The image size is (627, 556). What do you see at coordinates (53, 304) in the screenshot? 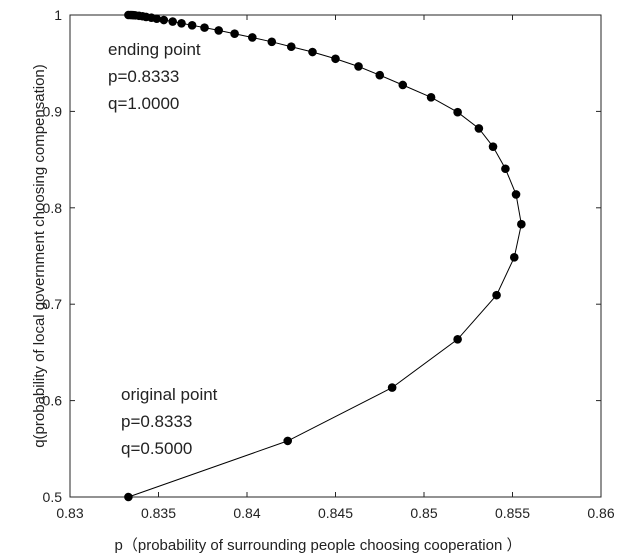
I see `y-tick-label: 0.7` at bounding box center [53, 304].